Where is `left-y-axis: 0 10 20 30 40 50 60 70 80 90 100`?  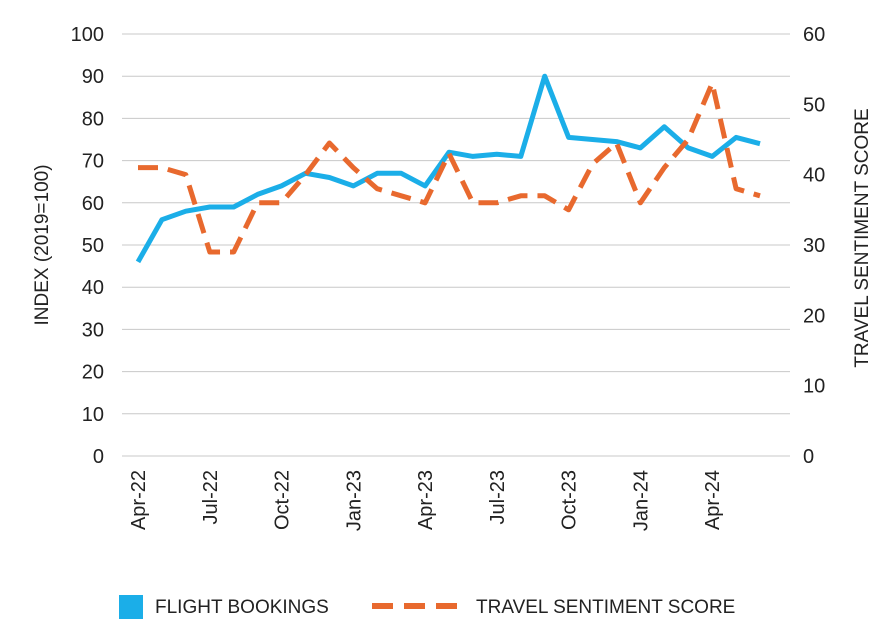 left-y-axis: 0 10 20 30 40 50 60 70 80 90 100 is located at coordinates (87, 246).